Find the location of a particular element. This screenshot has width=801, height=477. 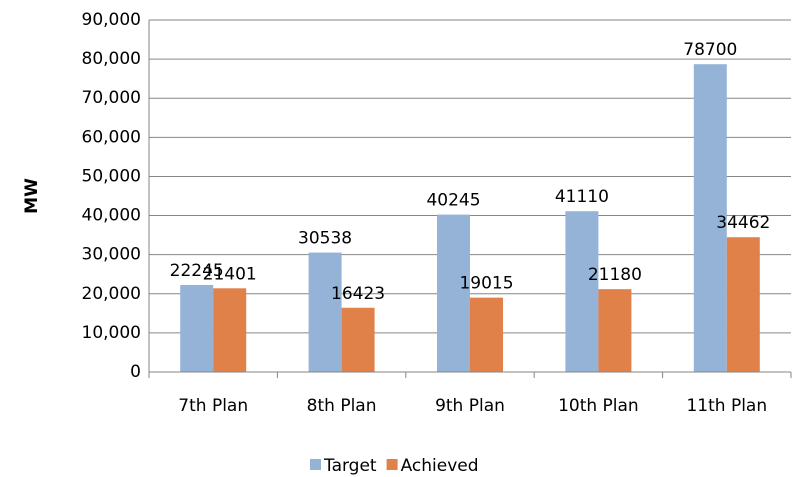

y-tick-label: 50,000 is located at coordinates (111, 176).